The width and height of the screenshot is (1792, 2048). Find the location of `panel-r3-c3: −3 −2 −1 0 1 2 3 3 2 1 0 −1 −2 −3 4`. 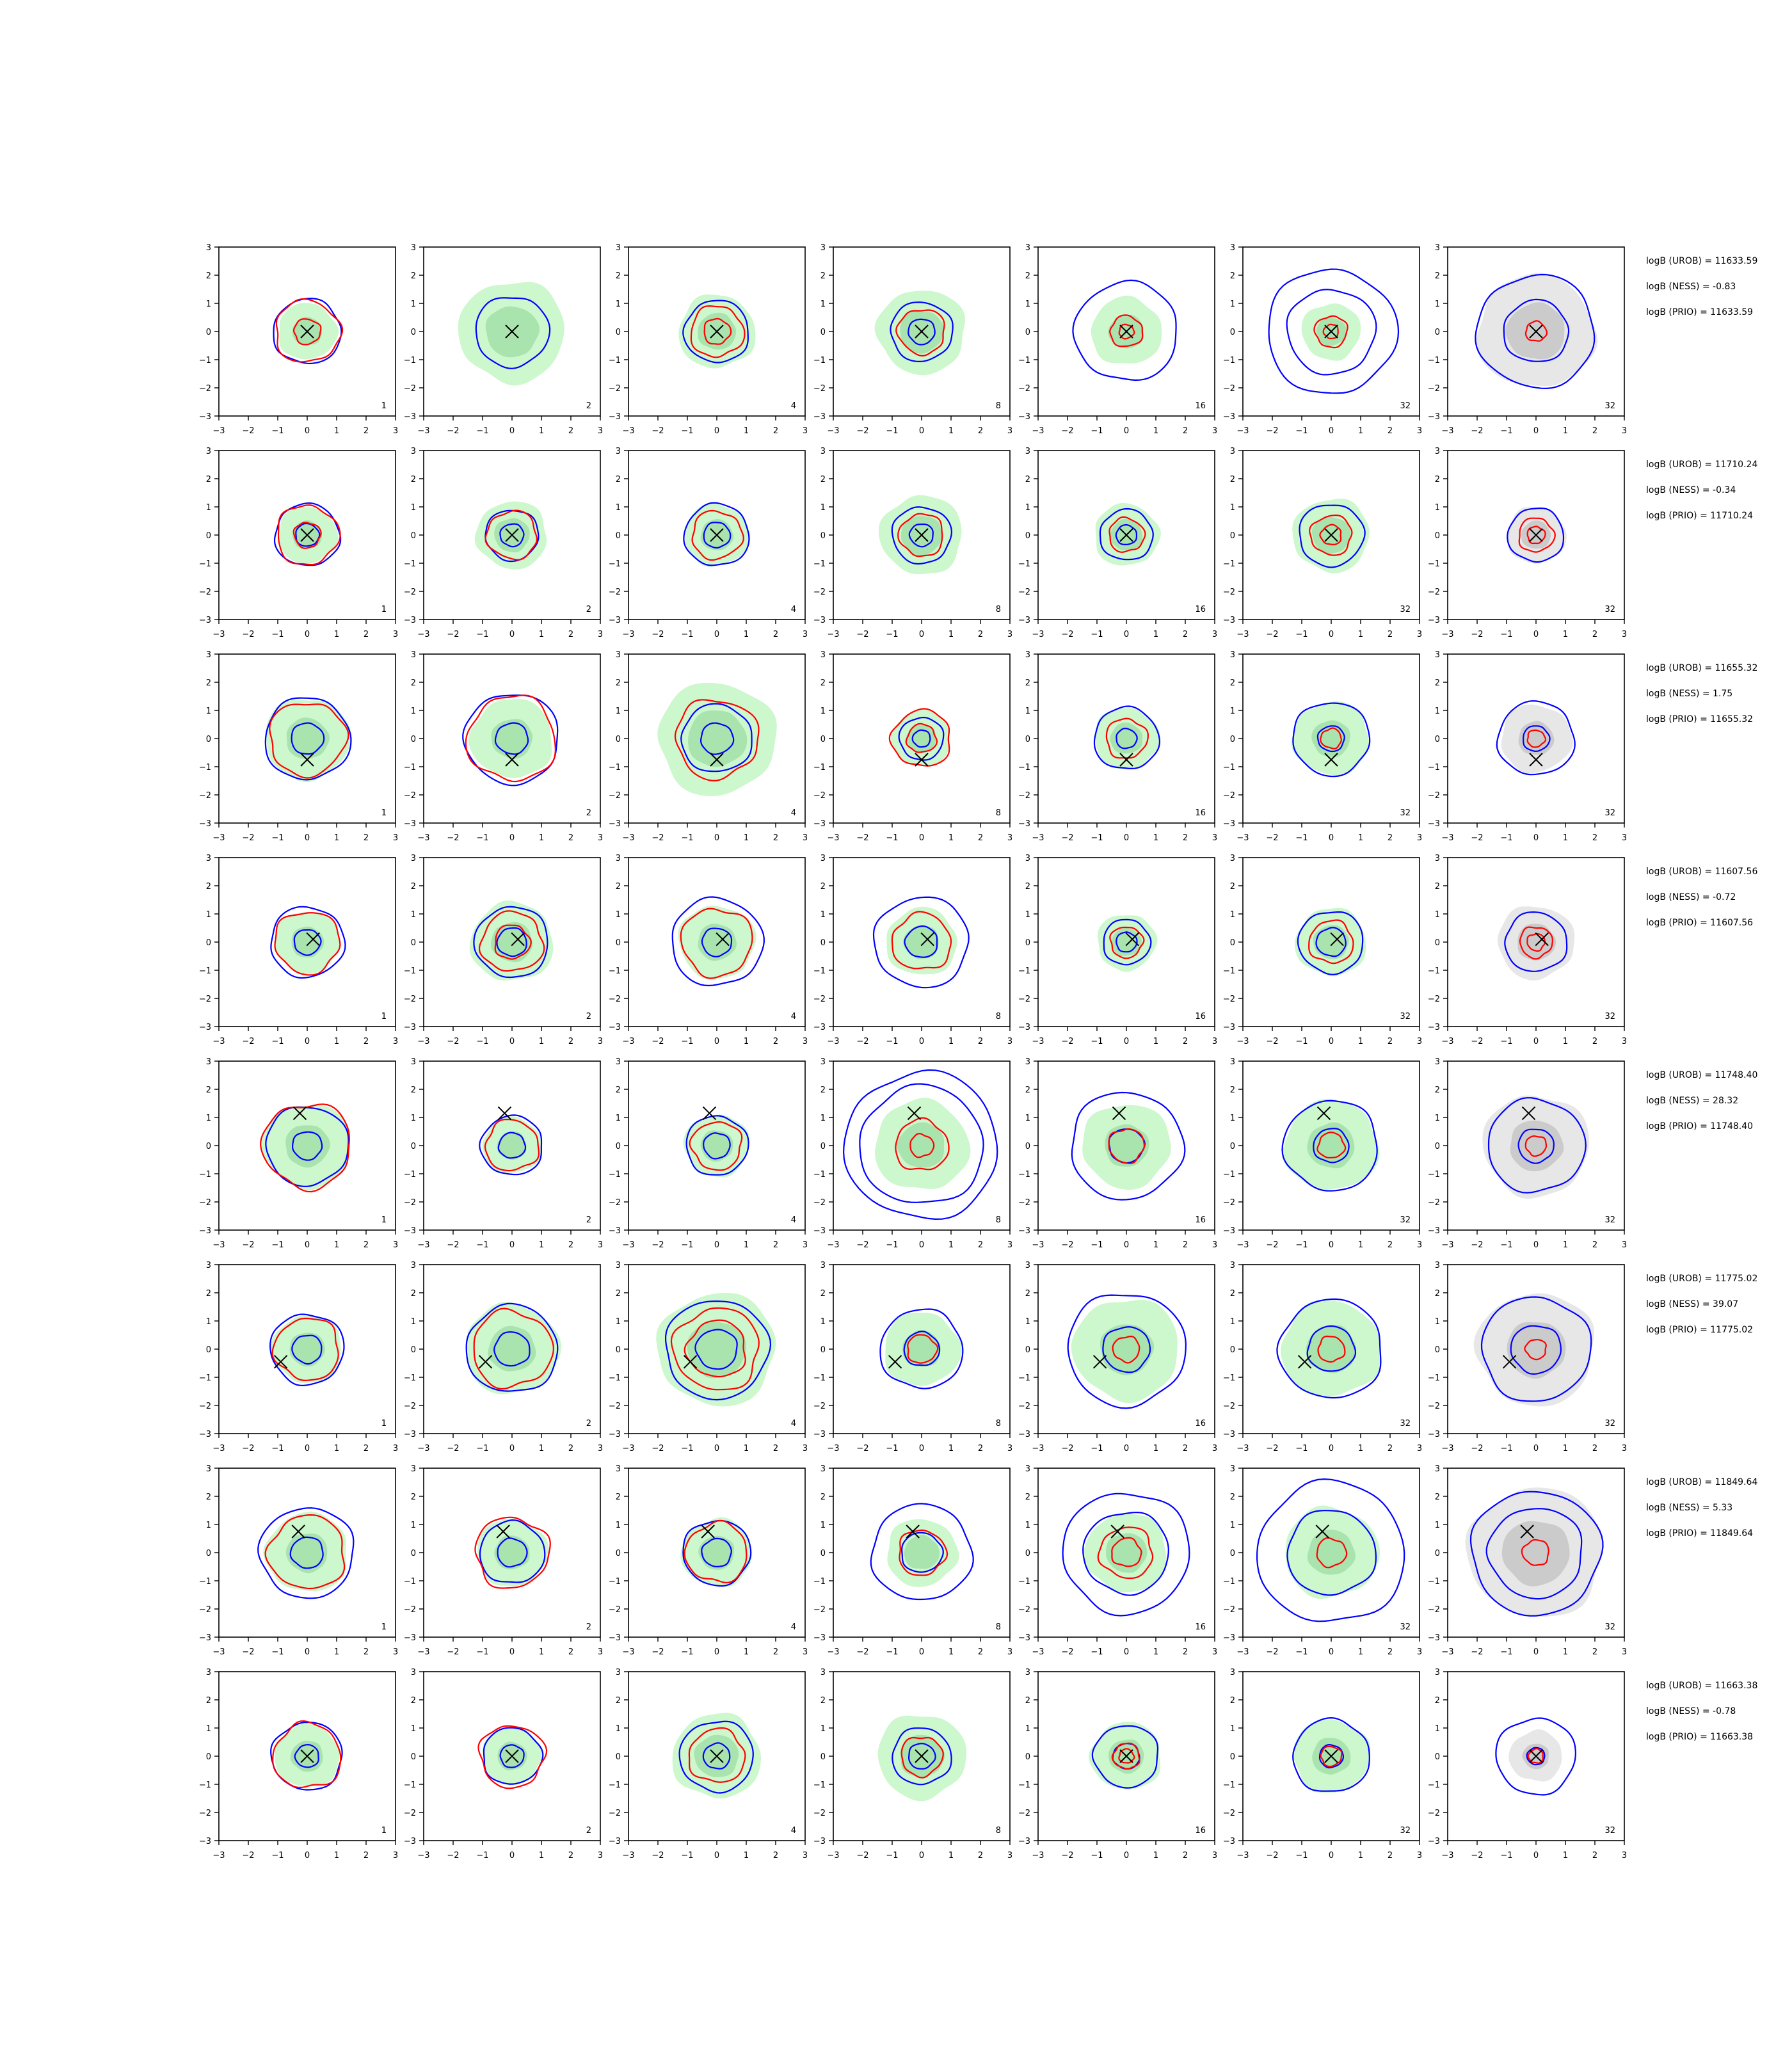

panel-r3-c3: −3 −2 −1 0 1 2 3 3 2 1 0 −1 −2 −3 4 is located at coordinates (708, 746).